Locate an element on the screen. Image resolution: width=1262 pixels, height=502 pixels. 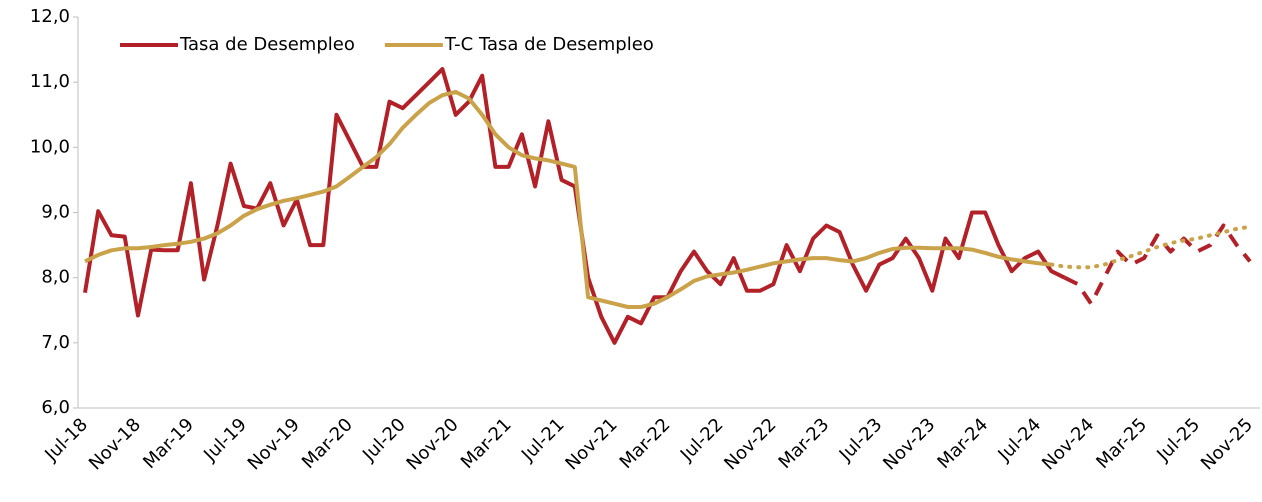
x-tick-label: Jul-25 is located at coordinates (1178, 440).